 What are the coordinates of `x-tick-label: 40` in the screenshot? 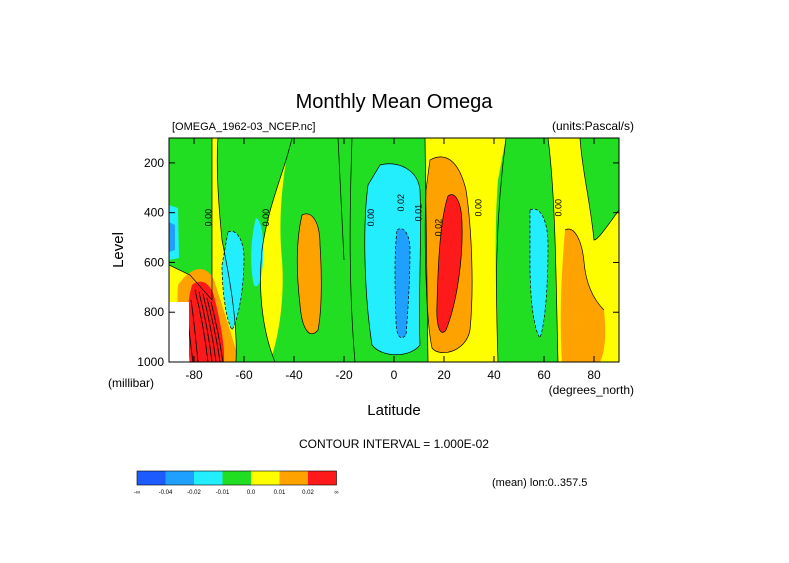 It's located at (494, 375).